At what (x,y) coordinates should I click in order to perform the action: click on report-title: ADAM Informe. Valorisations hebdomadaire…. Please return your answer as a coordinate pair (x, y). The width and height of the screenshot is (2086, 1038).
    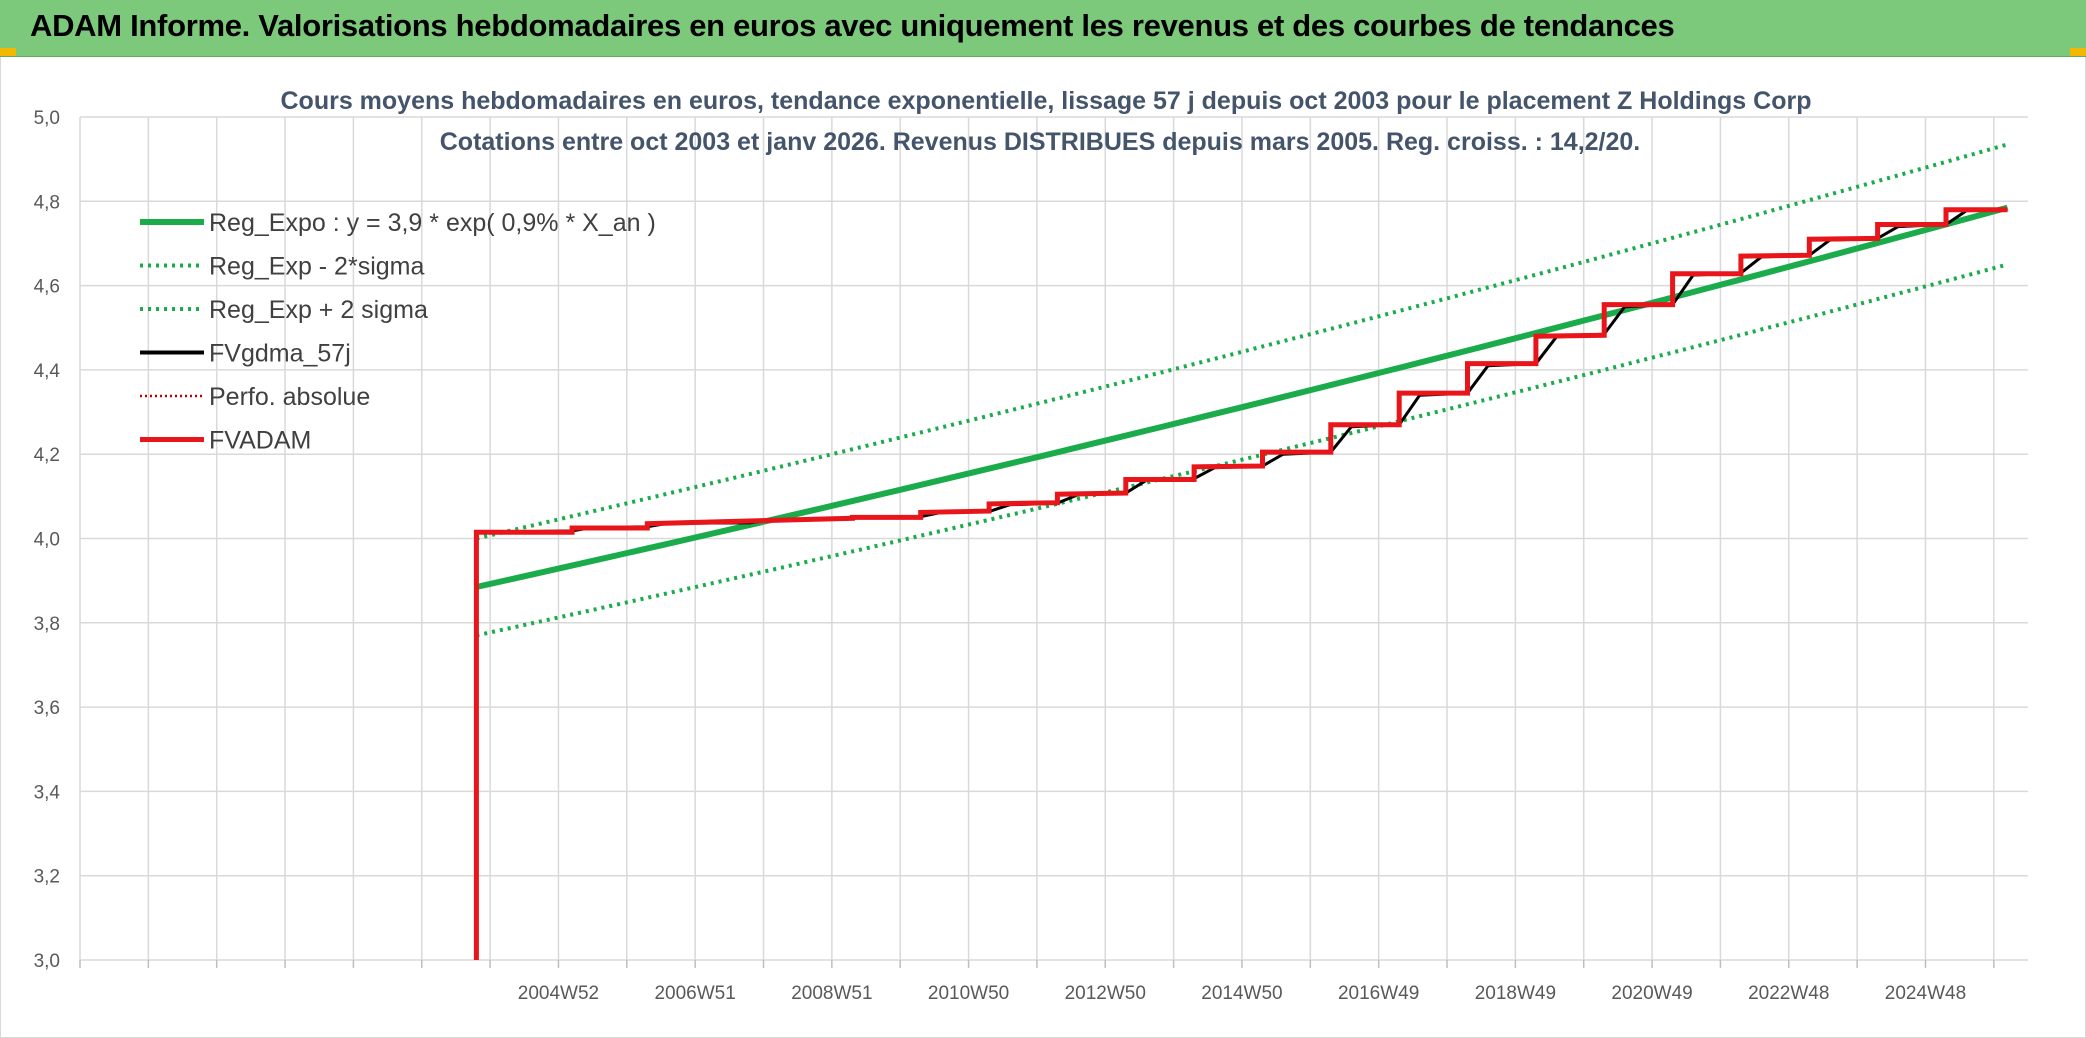
    Looking at the image, I should click on (852, 25).